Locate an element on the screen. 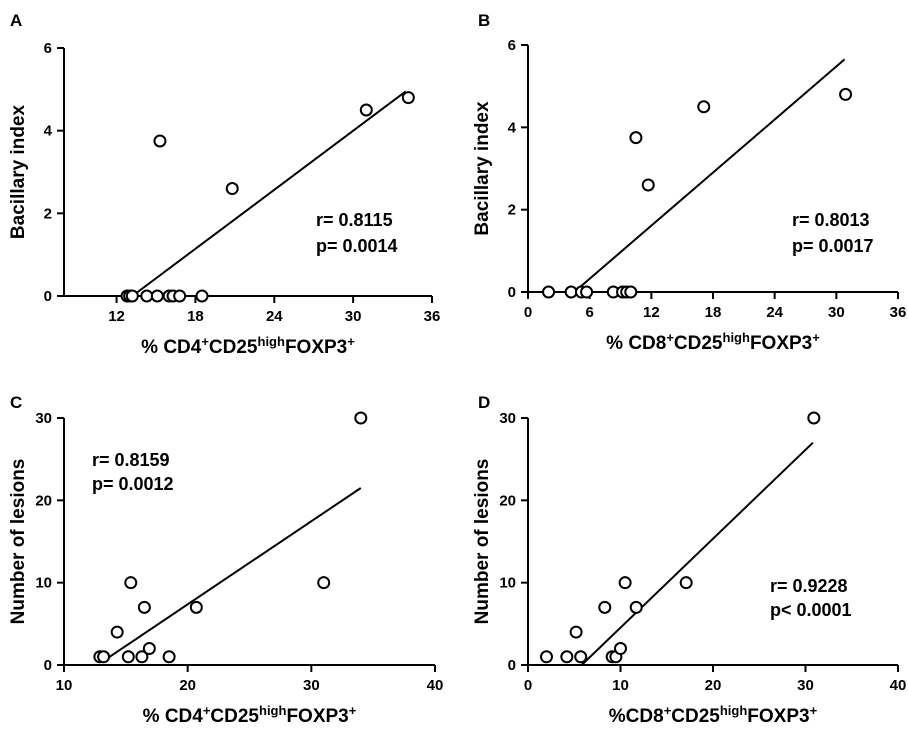 This screenshot has height=730, width=908. p-value-label: p= 0.0014 is located at coordinates (357, 246).